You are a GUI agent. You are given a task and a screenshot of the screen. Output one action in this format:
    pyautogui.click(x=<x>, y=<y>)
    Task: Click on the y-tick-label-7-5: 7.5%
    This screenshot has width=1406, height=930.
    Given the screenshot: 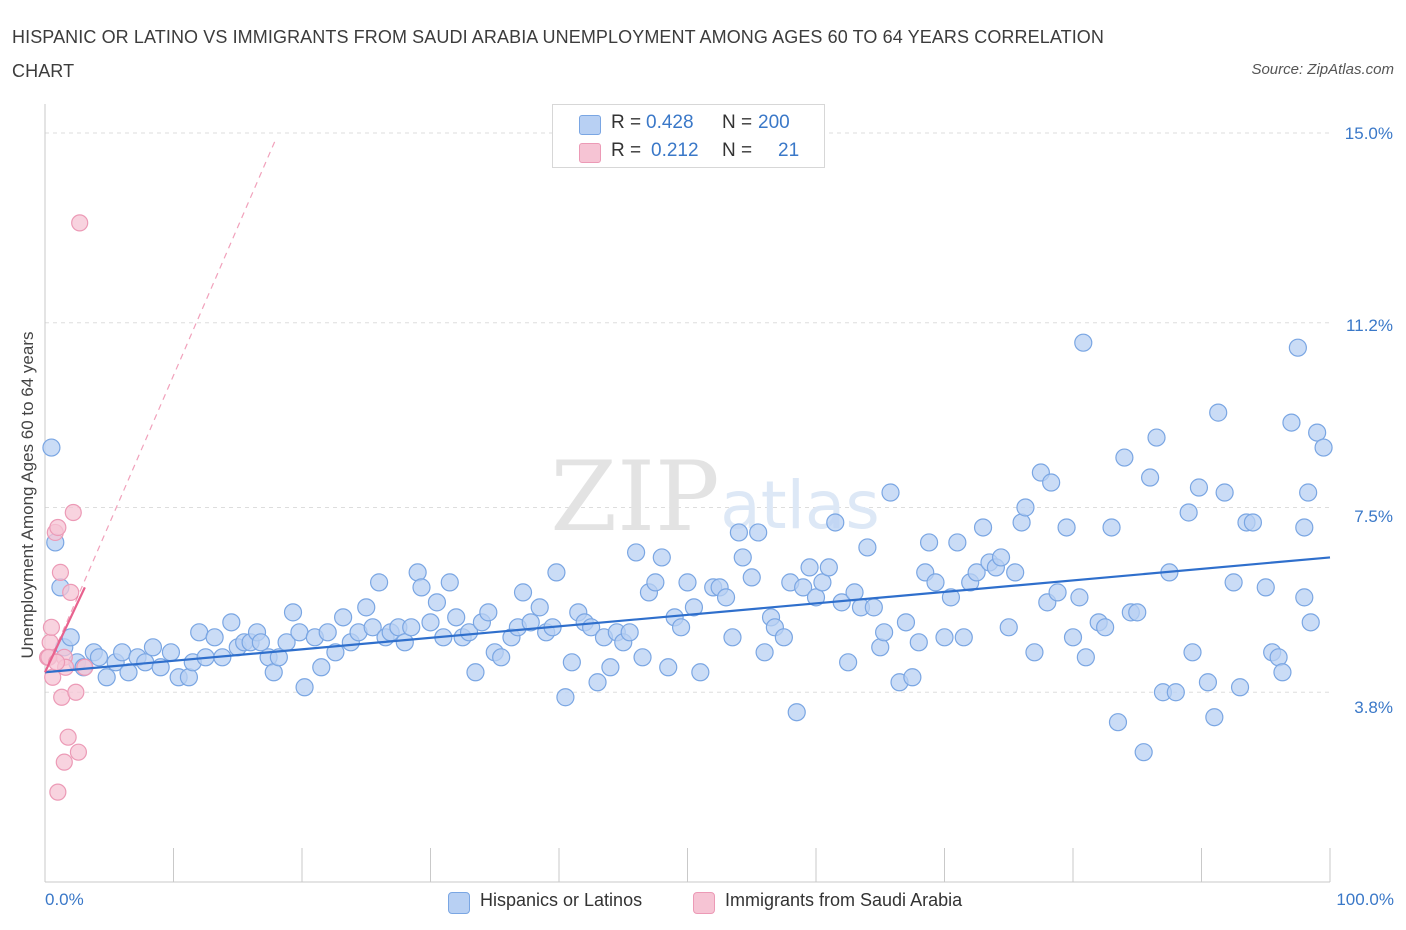 What is the action you would take?
    pyautogui.click(x=1373, y=516)
    